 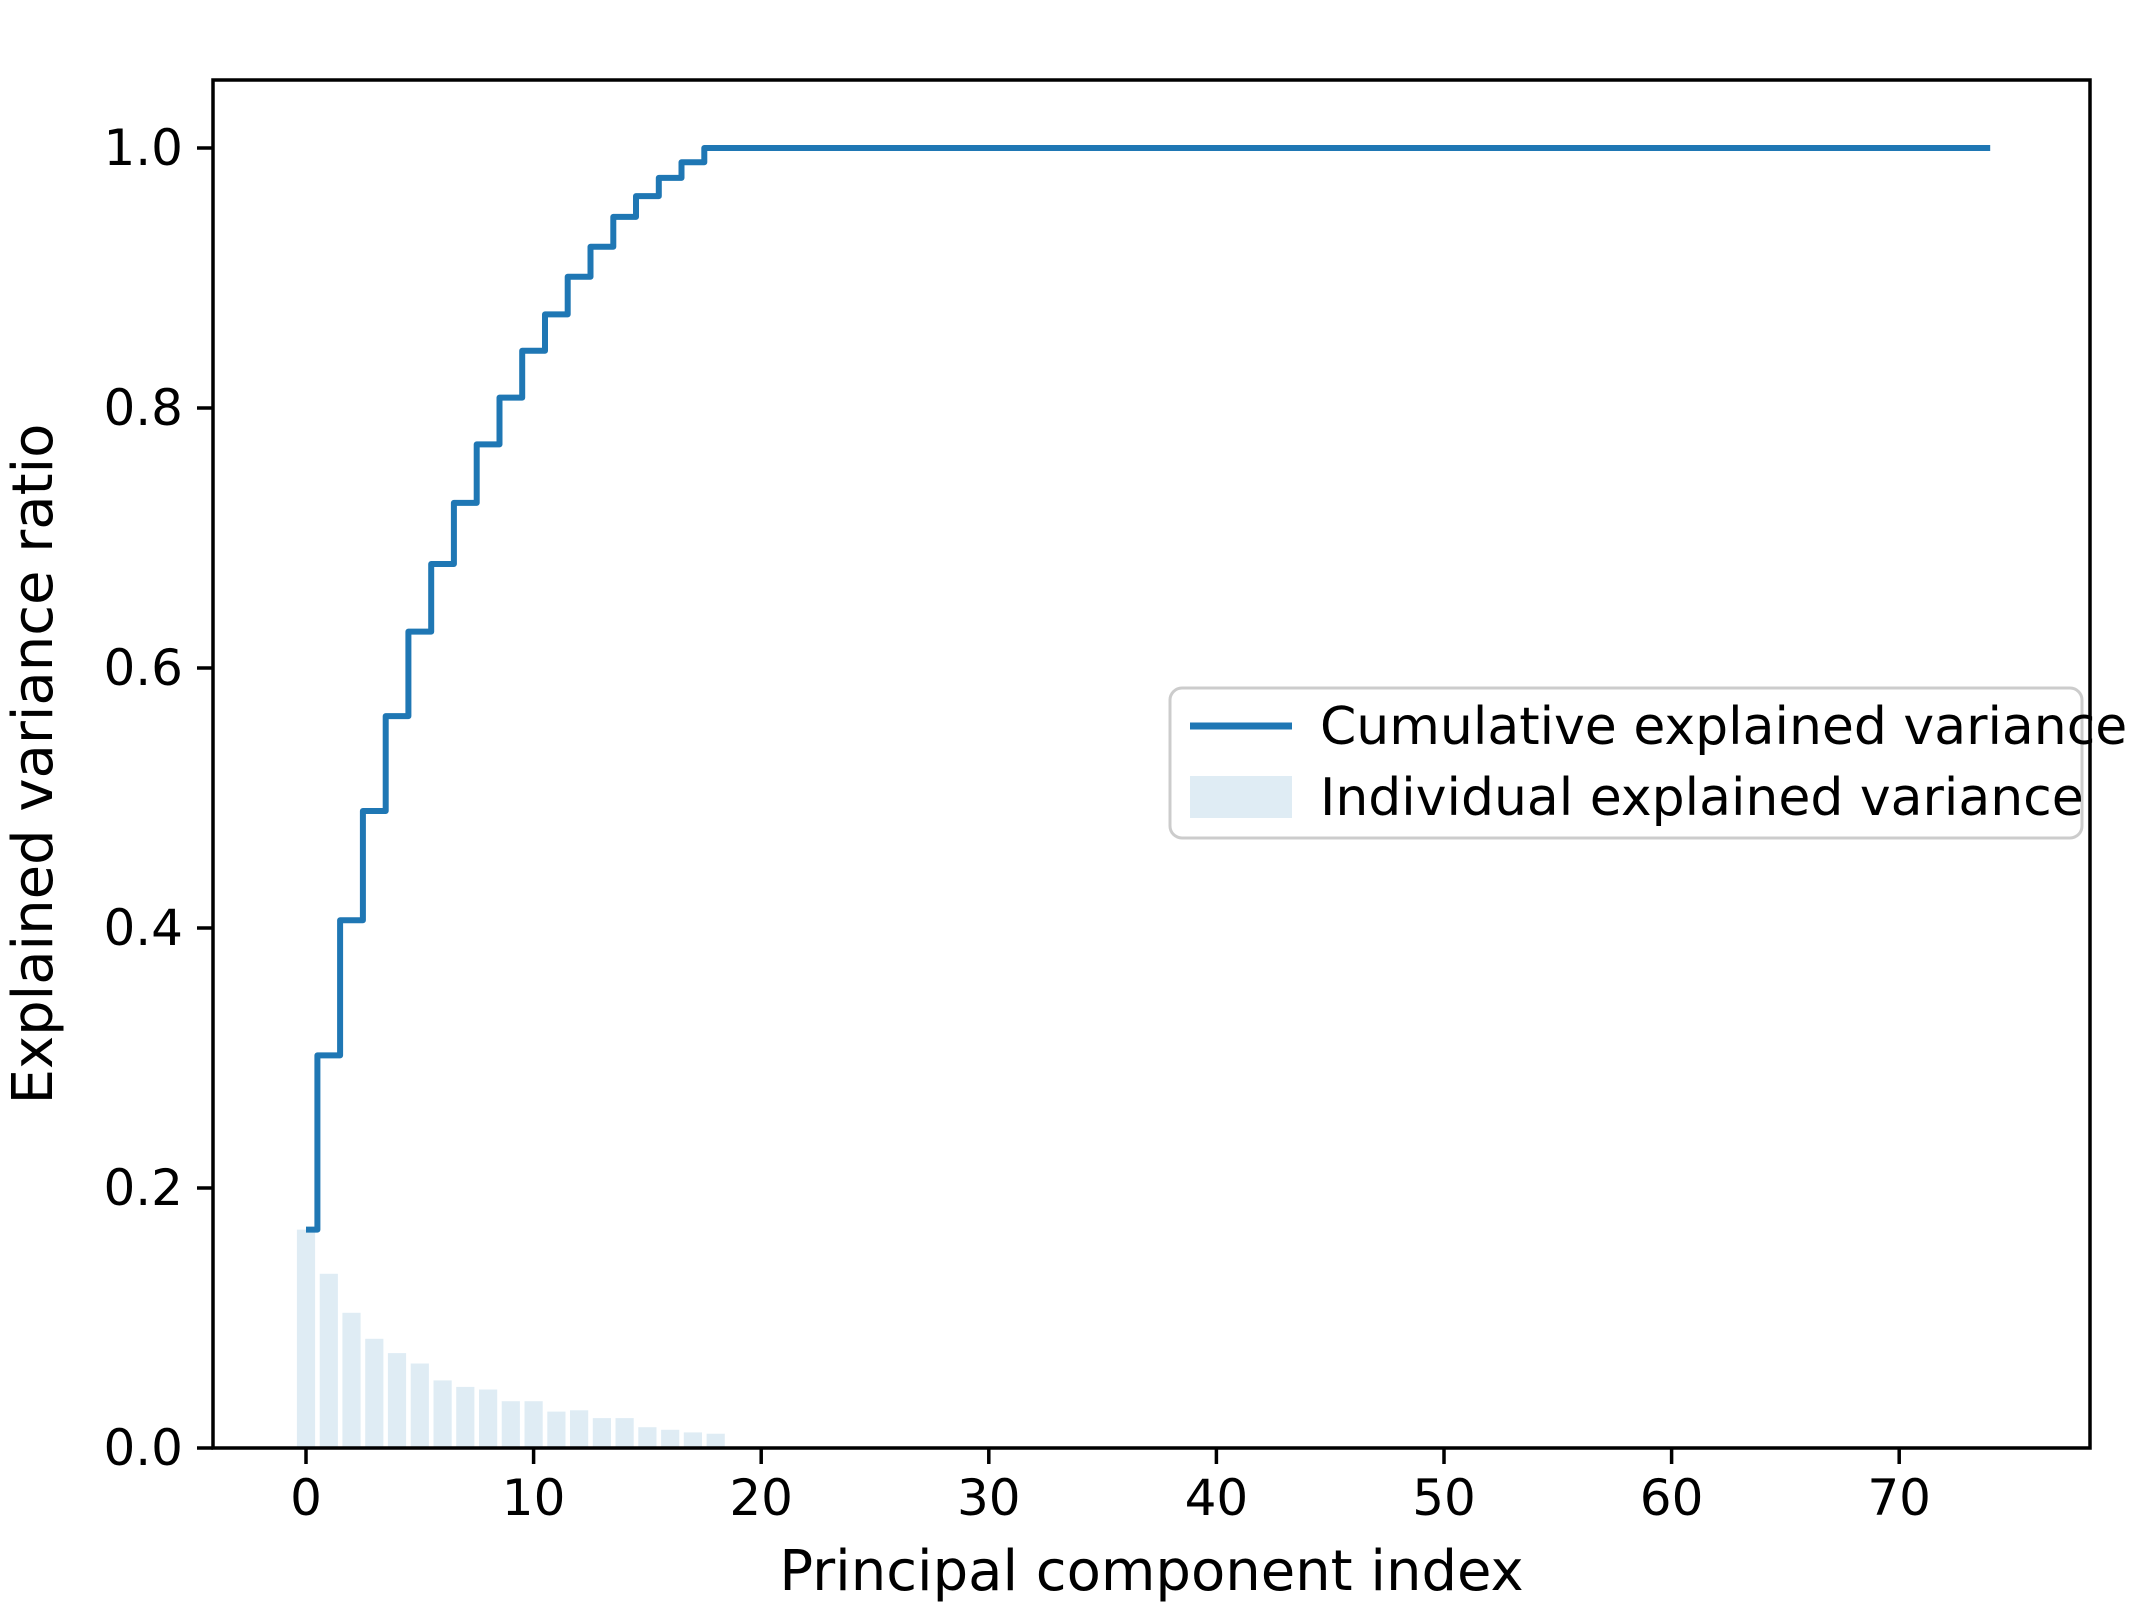 What do you see at coordinates (1151, 1571) in the screenshot?
I see `x-axis-label: Principal component index` at bounding box center [1151, 1571].